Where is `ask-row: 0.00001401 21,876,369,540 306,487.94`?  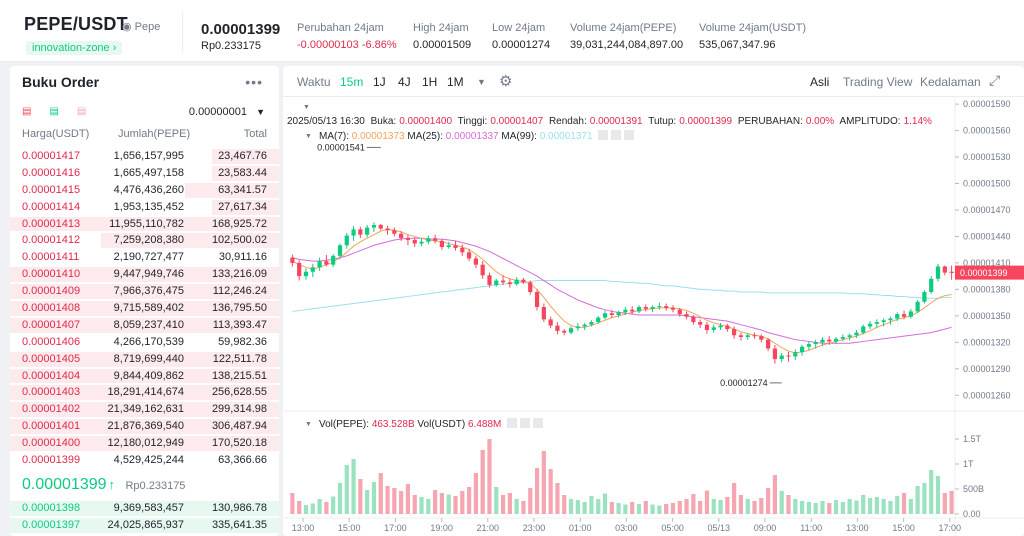
ask-row: 0.00001401 21,876,369,540 306,487.94 is located at coordinates (144, 426).